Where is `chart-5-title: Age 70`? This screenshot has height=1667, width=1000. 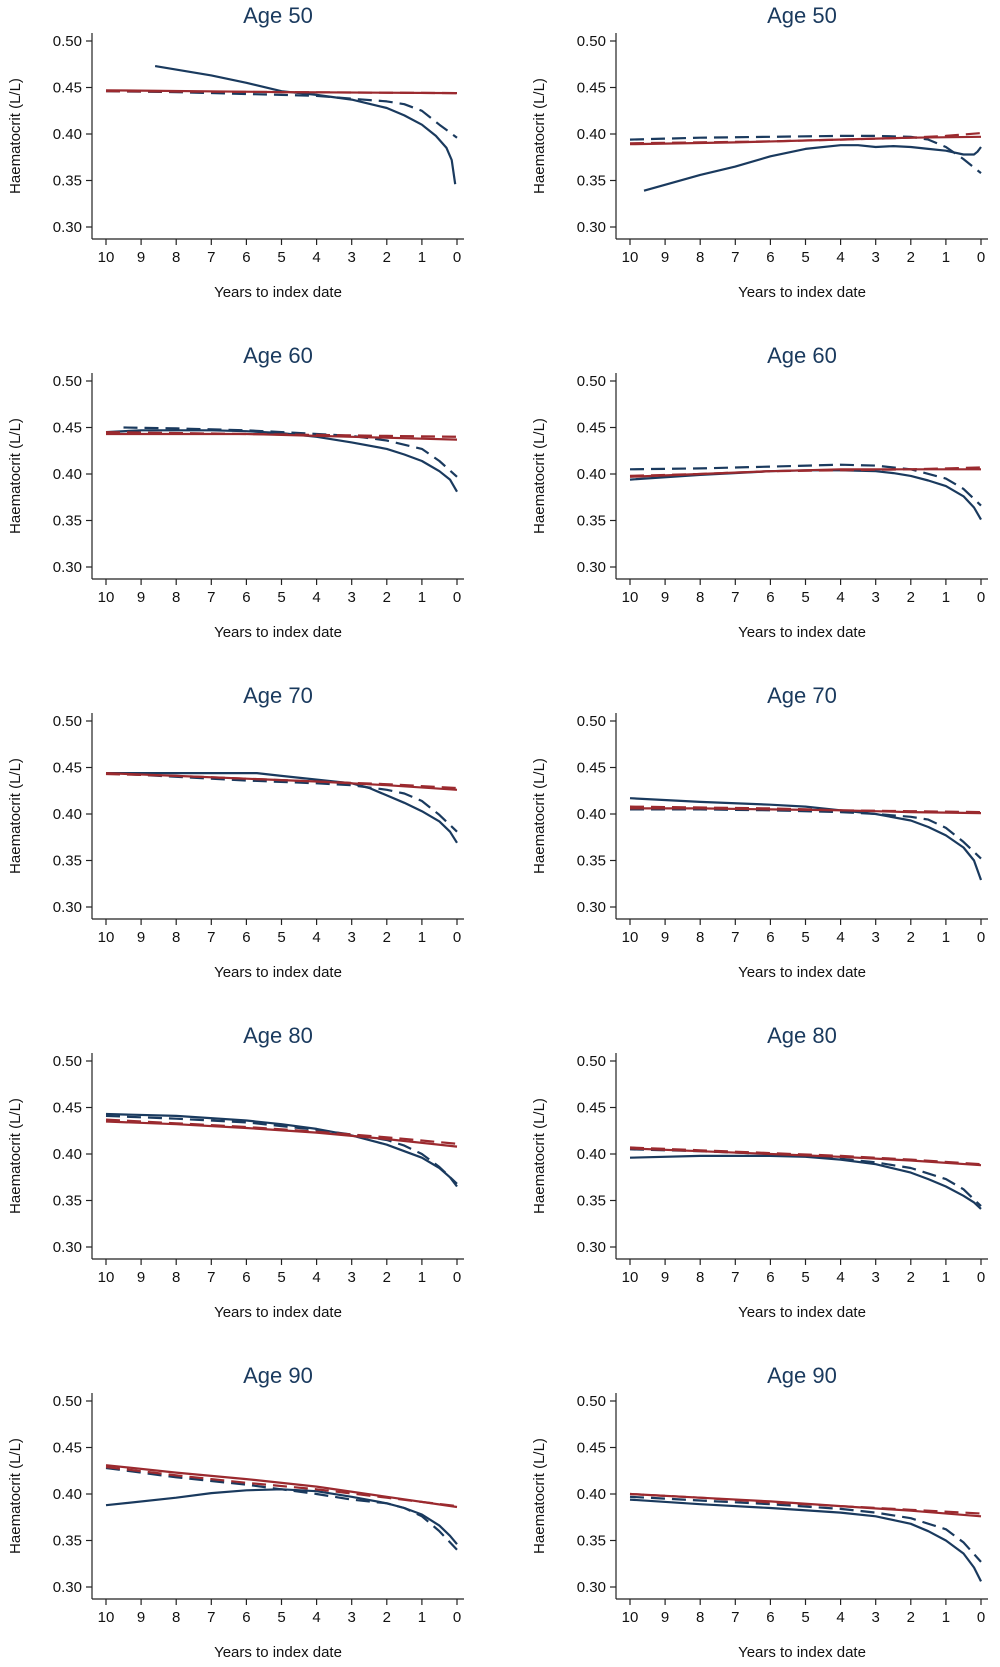
chart-5-title: Age 70 is located at coordinates (278, 695).